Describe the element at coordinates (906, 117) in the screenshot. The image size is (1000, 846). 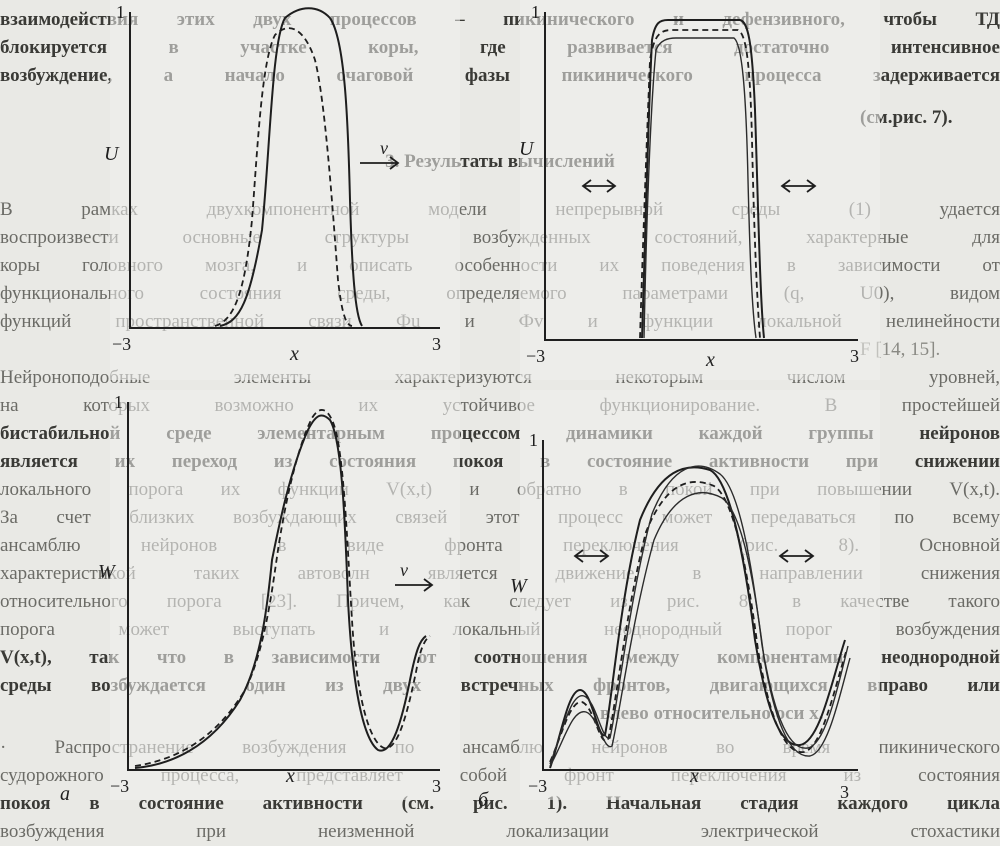
I see `text-line: (см.рис. 7).` at that location.